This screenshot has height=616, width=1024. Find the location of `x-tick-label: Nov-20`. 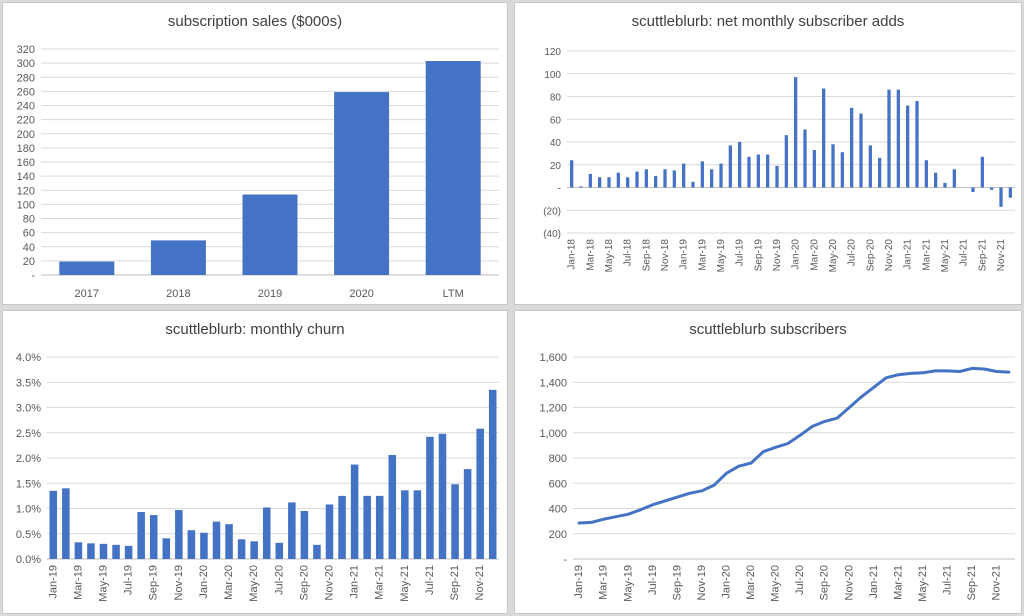

x-tick-label: Nov-20 is located at coordinates (889, 255).